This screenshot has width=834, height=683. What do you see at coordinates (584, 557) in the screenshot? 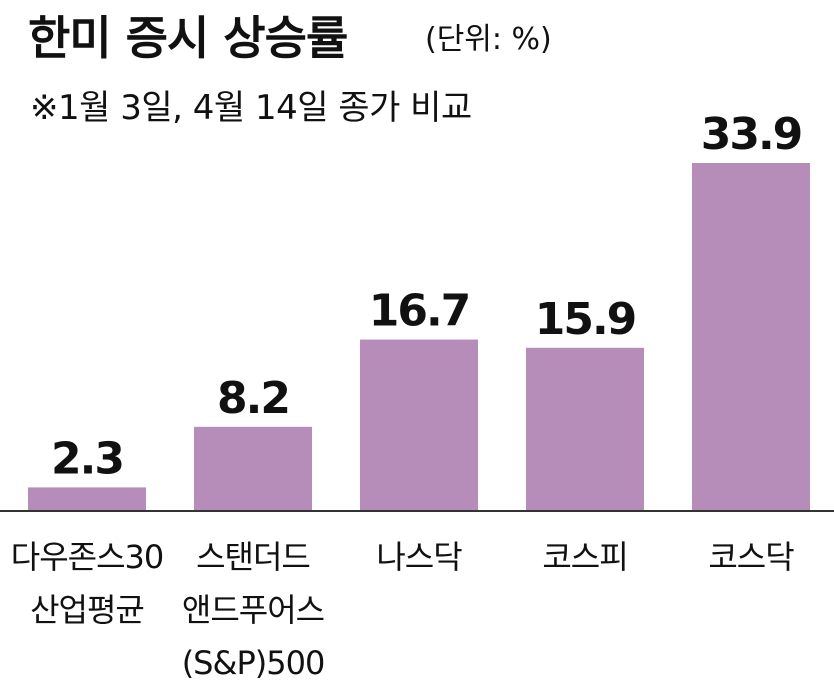
I see `category-label-4-line-1: 코스피` at bounding box center [584, 557].